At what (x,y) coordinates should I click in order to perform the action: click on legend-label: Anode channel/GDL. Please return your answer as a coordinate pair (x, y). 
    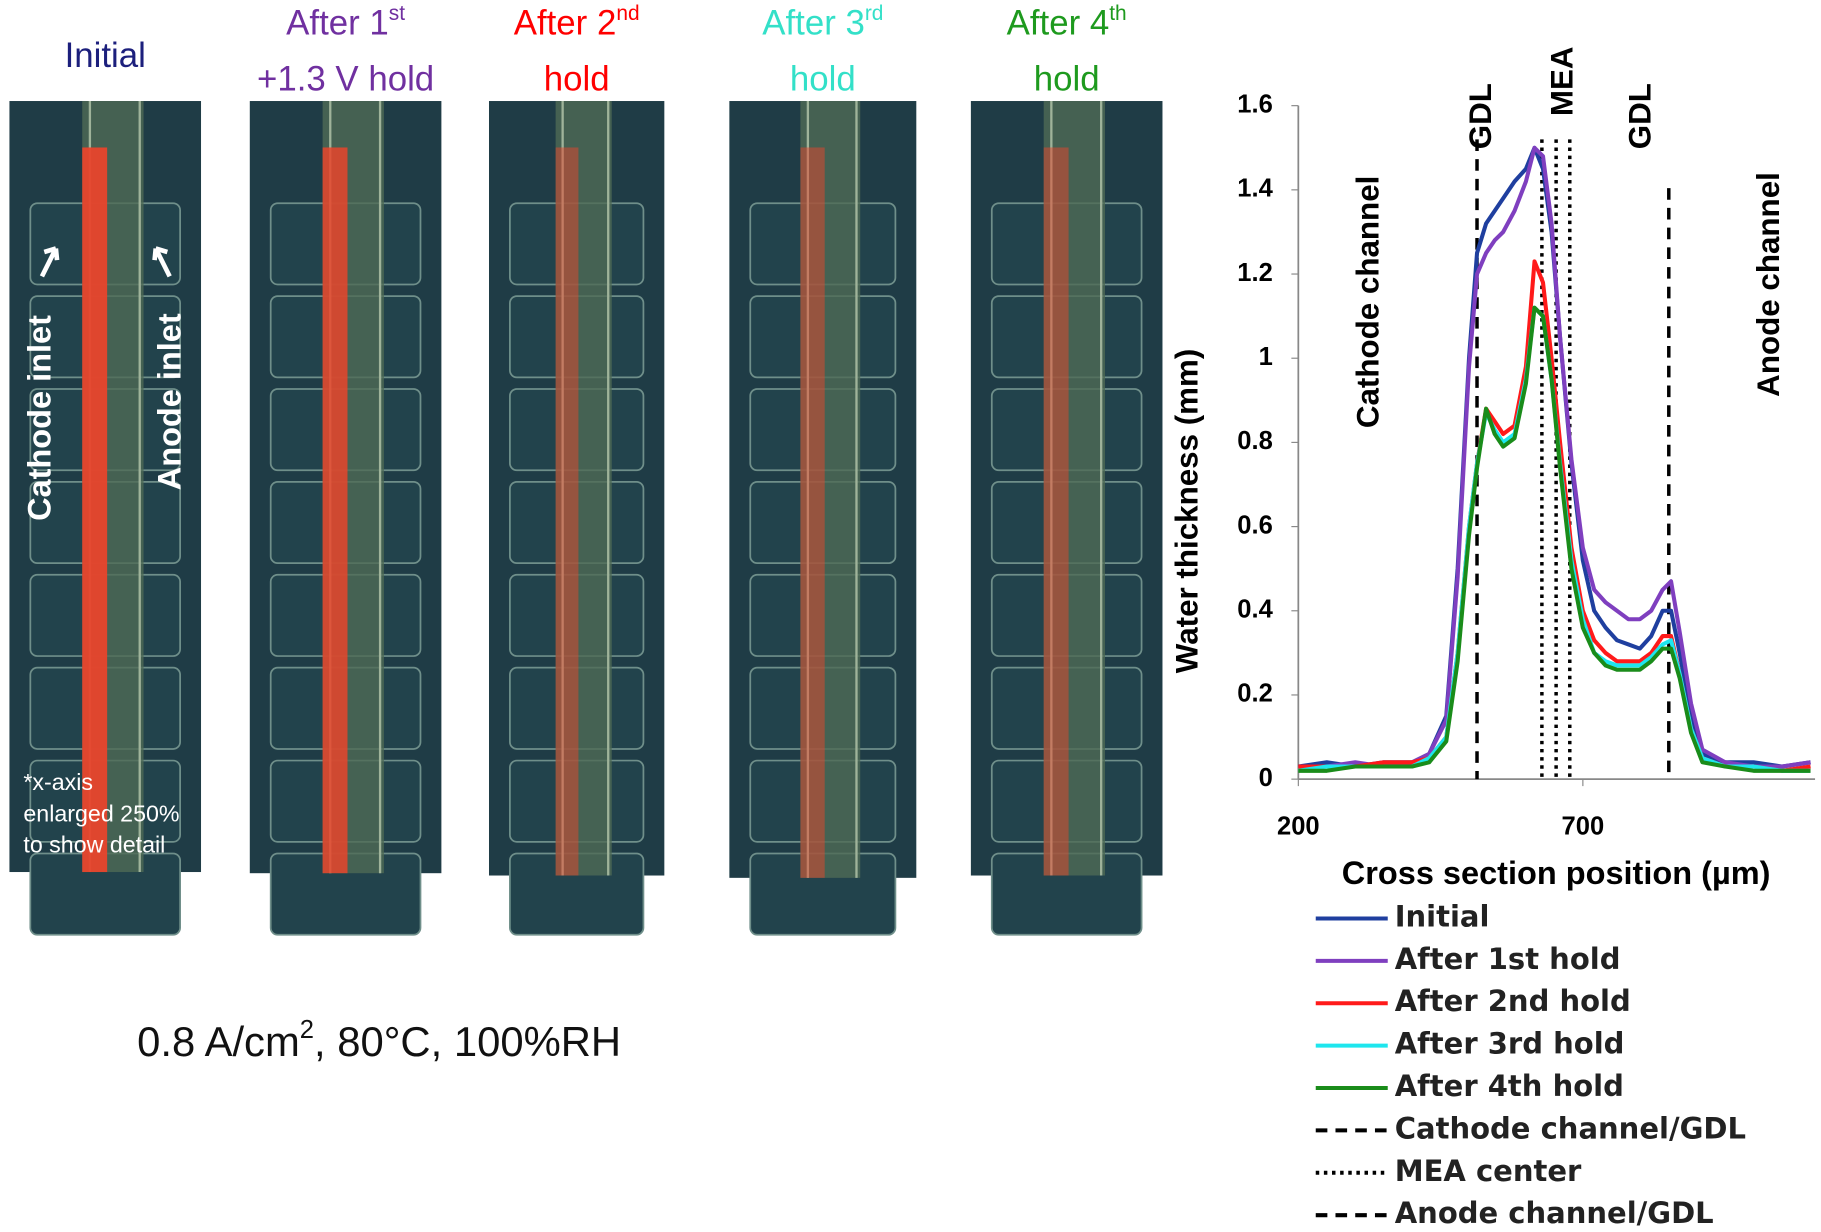
    Looking at the image, I should click on (1554, 1213).